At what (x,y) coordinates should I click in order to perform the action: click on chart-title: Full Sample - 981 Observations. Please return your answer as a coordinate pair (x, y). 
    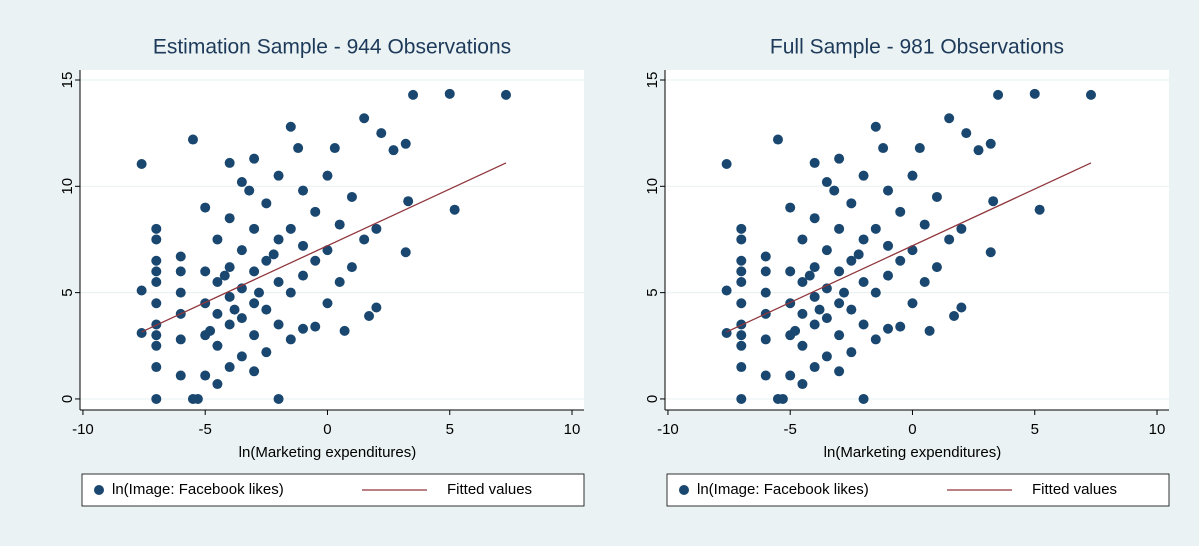
    Looking at the image, I should click on (917, 47).